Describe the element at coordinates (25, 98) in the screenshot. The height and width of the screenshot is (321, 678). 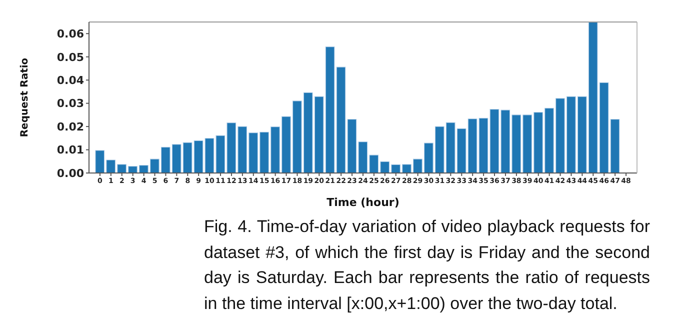
I see `y-axis-title: Request Ratio` at that location.